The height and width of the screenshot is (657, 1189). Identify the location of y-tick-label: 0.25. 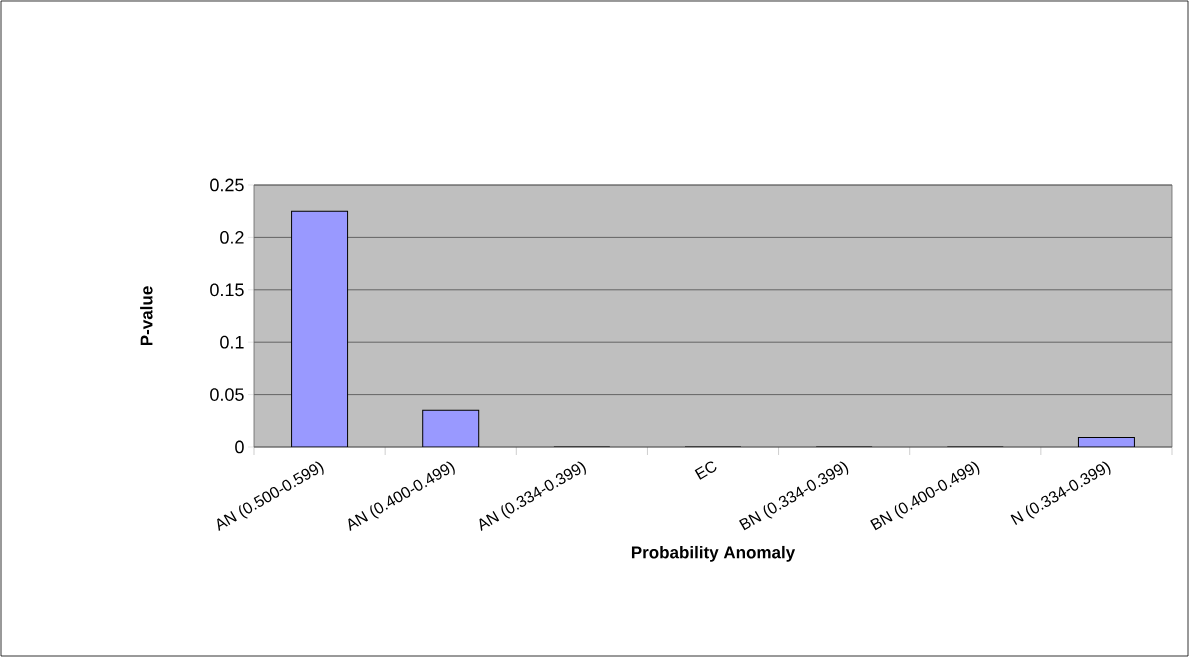
(227, 185).